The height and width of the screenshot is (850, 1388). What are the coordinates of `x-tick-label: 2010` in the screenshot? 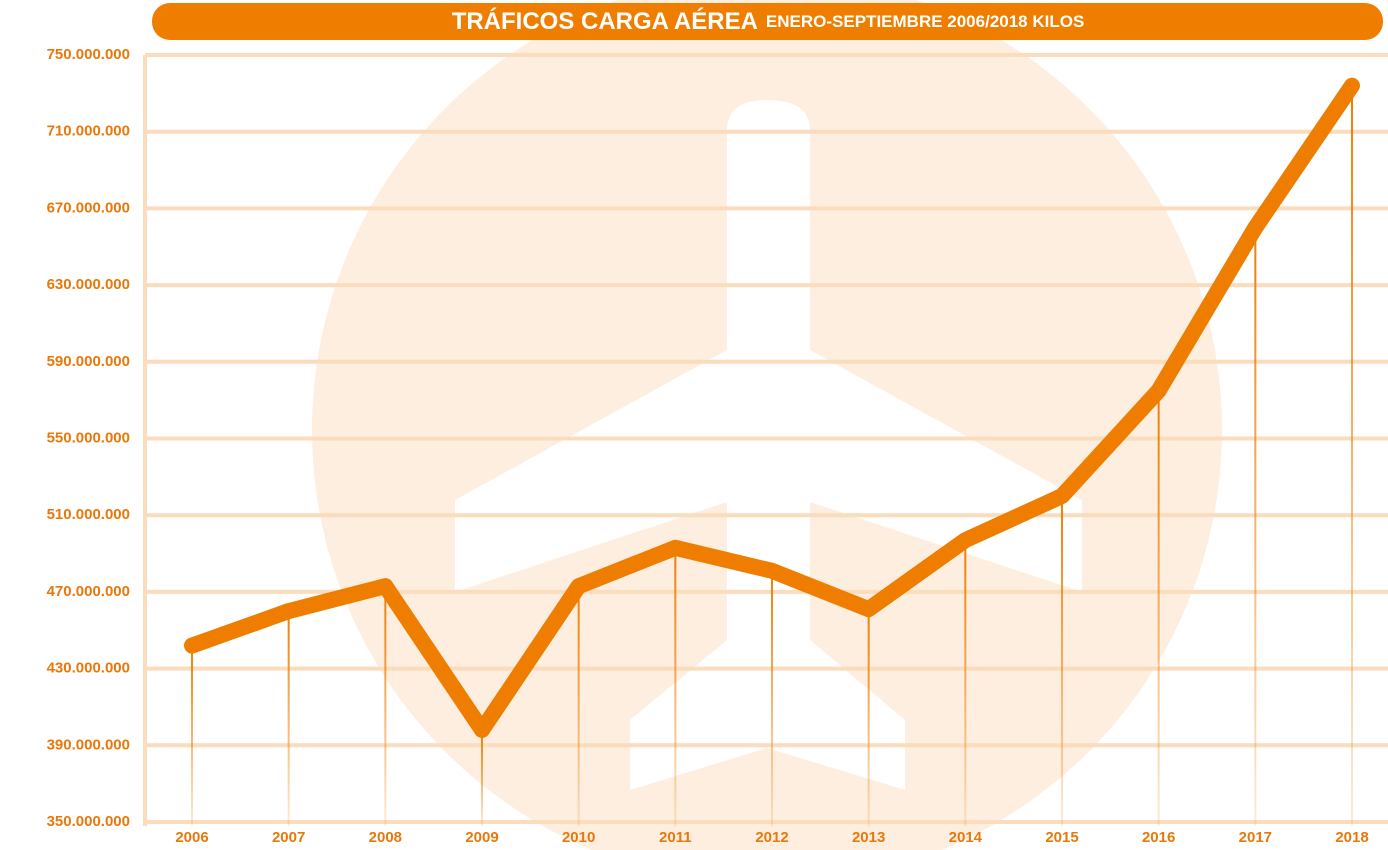 It's located at (578, 837).